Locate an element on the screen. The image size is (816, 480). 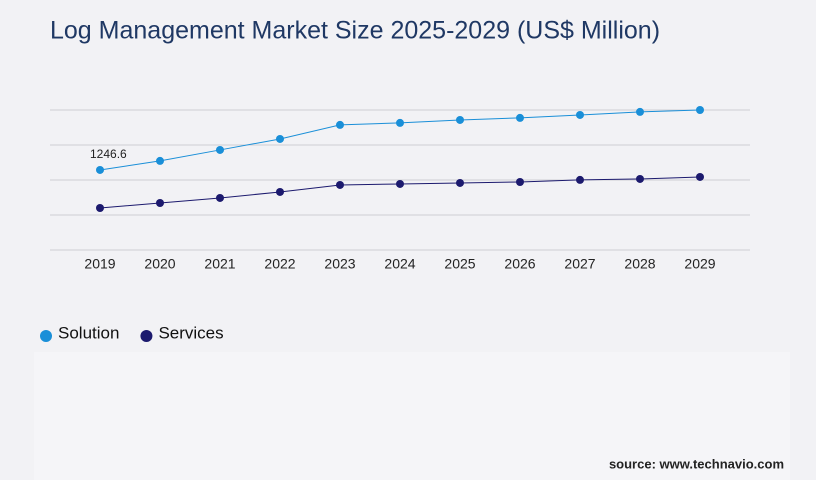
x-tick-label: 2024 is located at coordinates (399, 264).